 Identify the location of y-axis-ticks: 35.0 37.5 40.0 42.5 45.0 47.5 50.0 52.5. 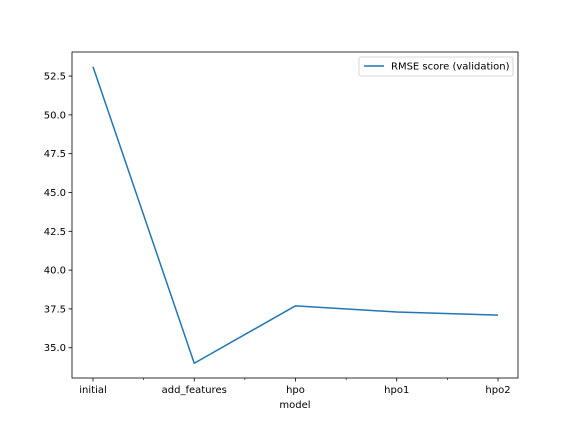
(58, 213).